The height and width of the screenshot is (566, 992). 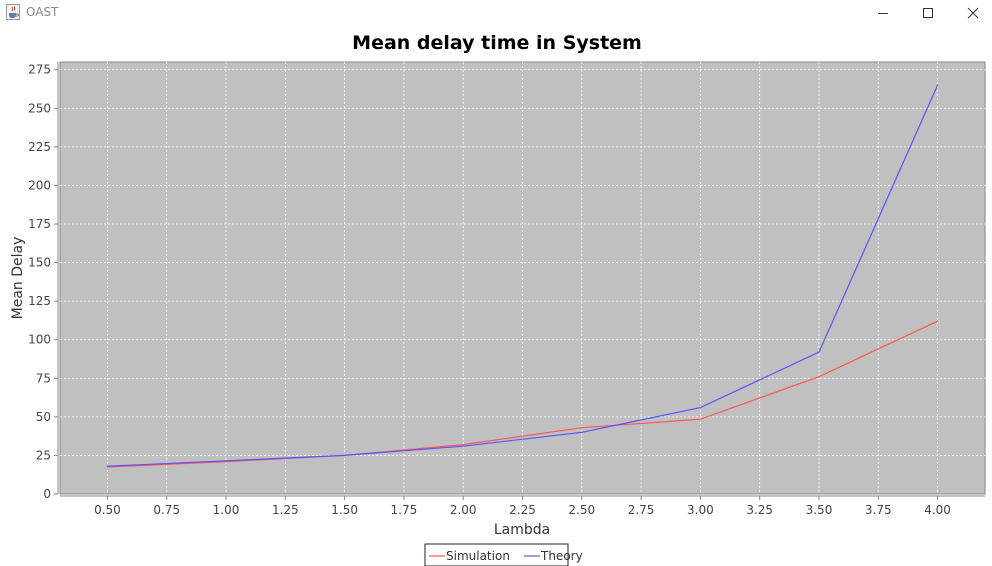 I want to click on x-tick-label: 1.00, so click(x=226, y=510).